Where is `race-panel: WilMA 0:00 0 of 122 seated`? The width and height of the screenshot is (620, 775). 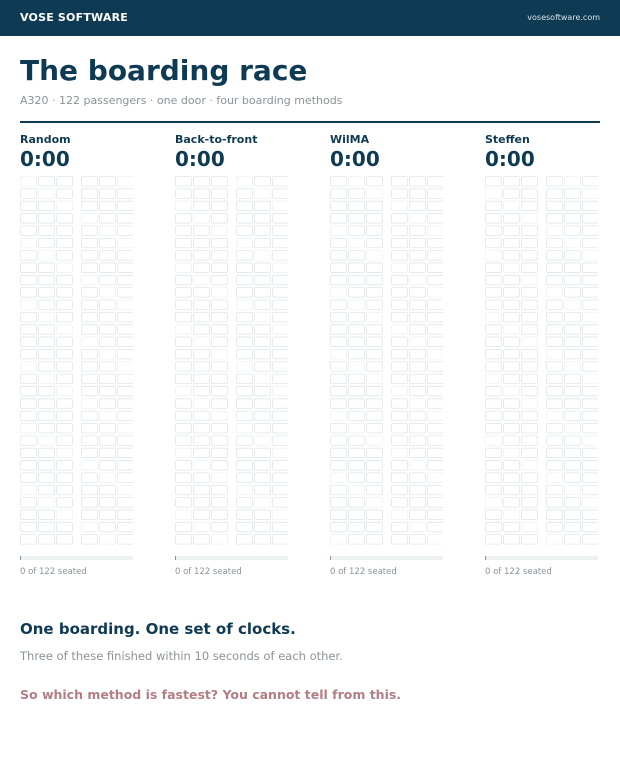 race-panel: WilMA 0:00 0 of 122 seated is located at coordinates (386, 358).